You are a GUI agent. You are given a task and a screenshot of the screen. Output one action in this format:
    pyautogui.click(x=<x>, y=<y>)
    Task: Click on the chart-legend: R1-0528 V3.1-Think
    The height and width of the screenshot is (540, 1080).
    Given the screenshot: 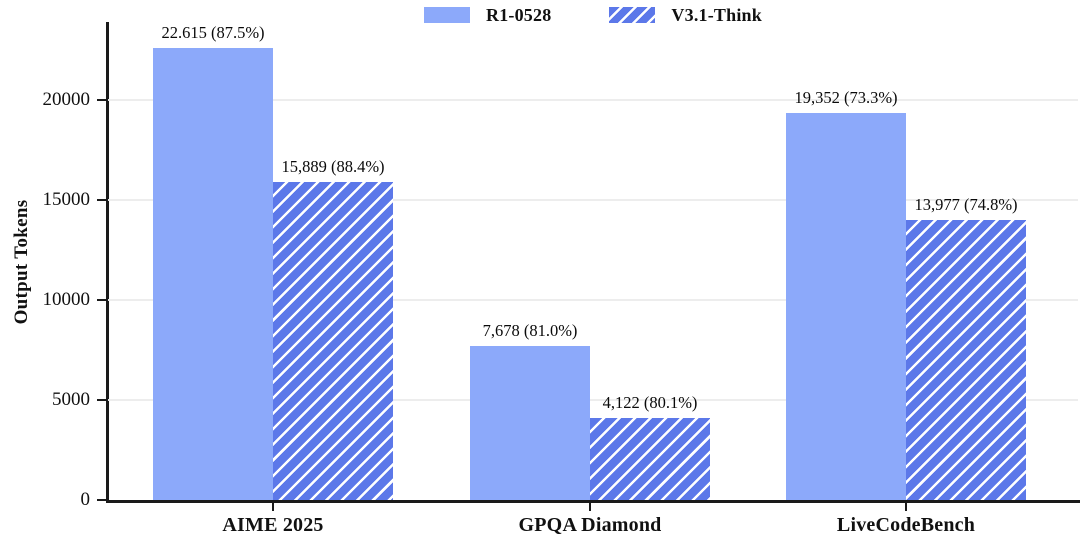 What is the action you would take?
    pyautogui.click(x=593, y=15)
    